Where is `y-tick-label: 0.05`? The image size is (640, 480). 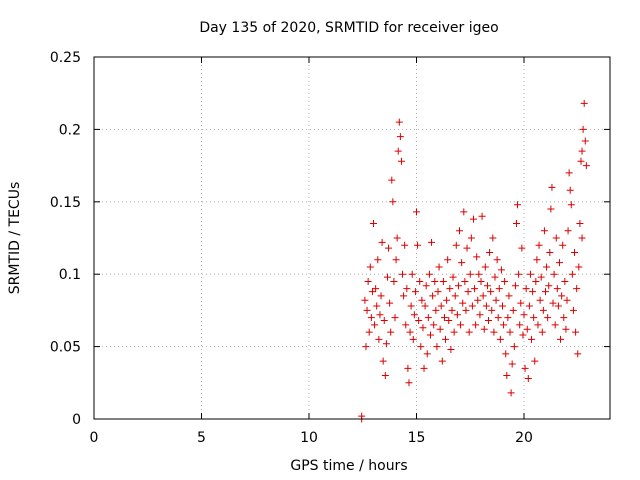 y-tick-label: 0.05 is located at coordinates (65, 348).